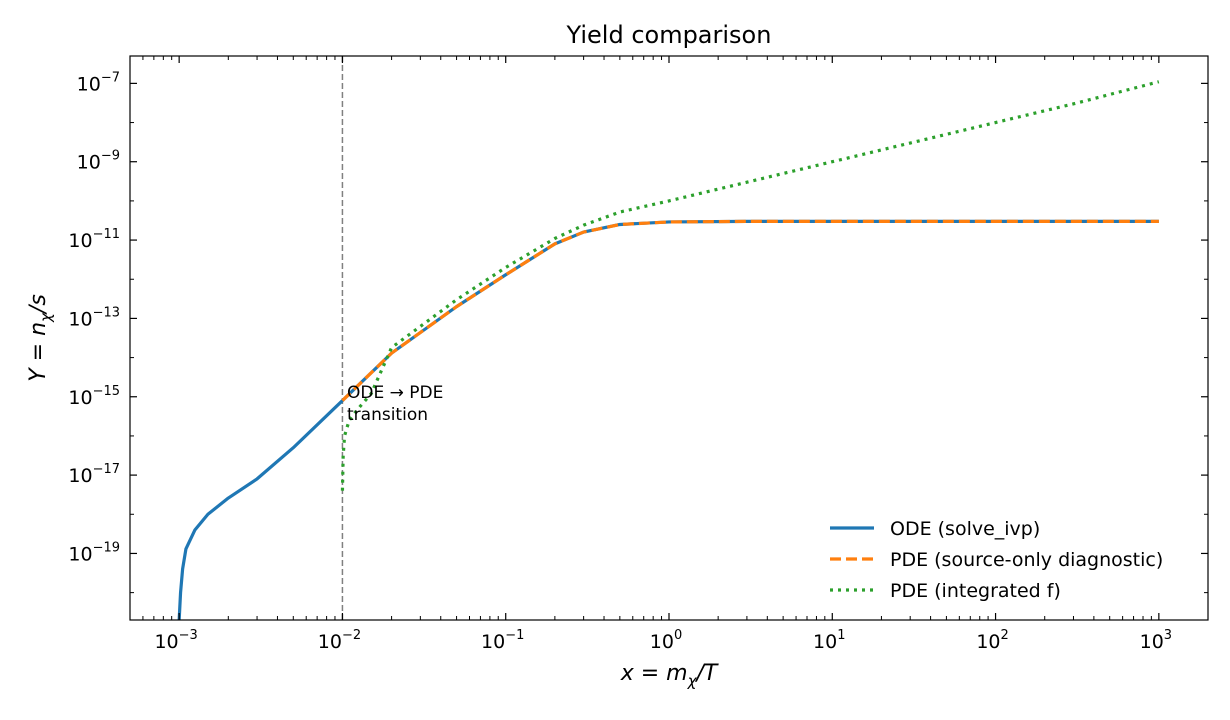 This screenshot has height=720, width=1230. I want to click on y-tick-label-6: 10⁻⁹, so click(98, 161).